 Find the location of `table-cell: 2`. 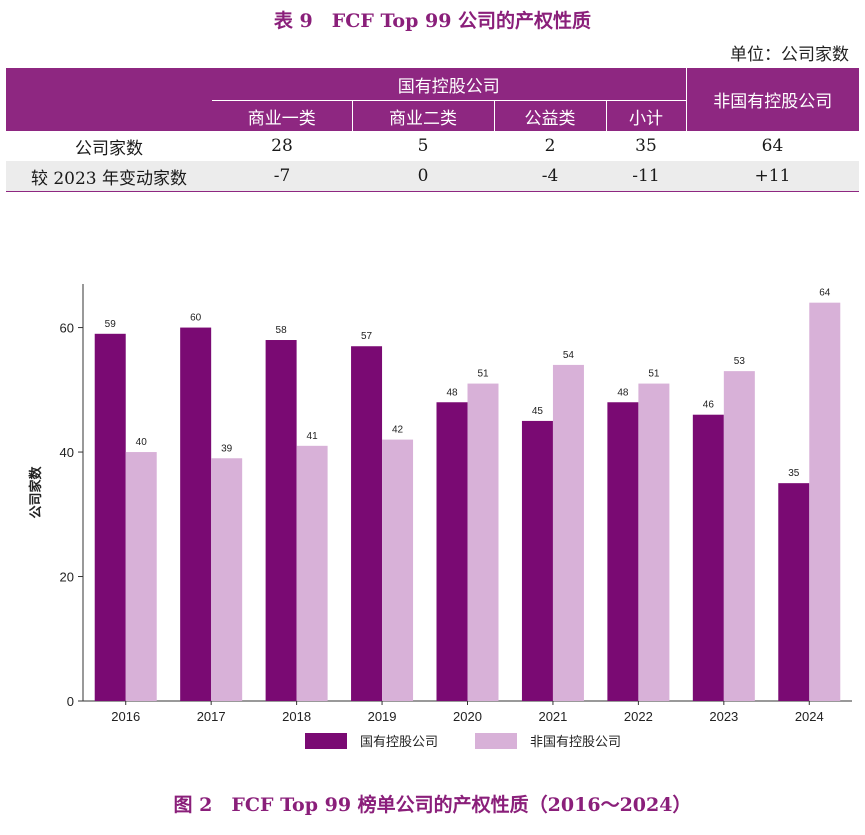

table-cell: 2 is located at coordinates (550, 146).